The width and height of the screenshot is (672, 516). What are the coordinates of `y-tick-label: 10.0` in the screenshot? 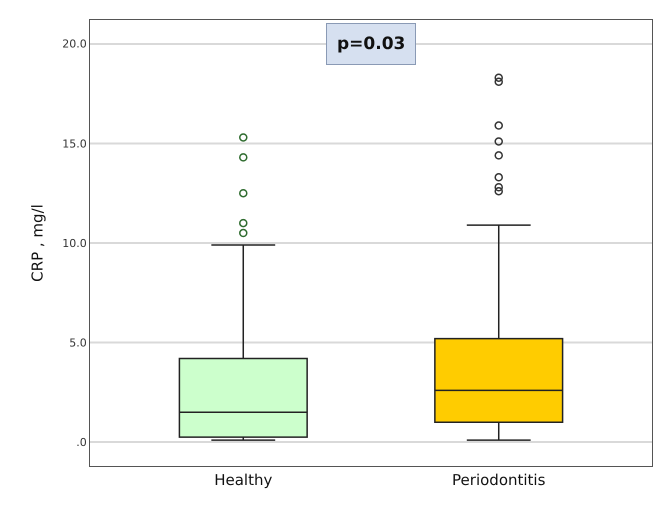 It's located at (74, 243).